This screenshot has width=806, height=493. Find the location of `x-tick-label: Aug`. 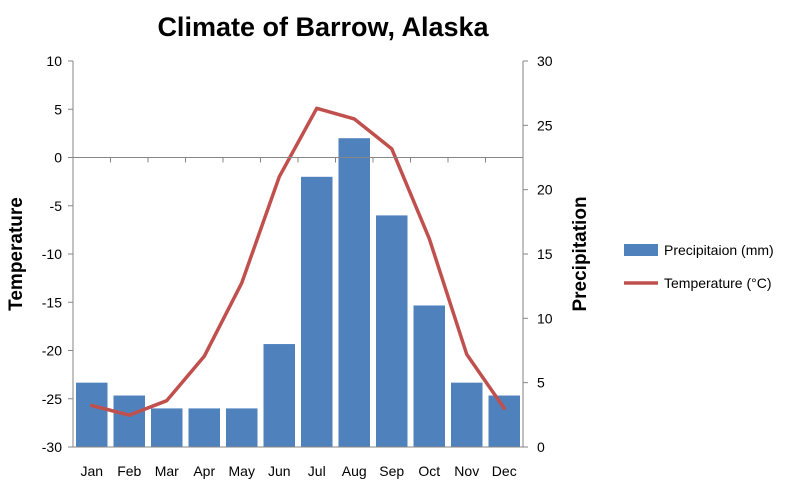

x-tick-label: Aug is located at coordinates (354, 471).